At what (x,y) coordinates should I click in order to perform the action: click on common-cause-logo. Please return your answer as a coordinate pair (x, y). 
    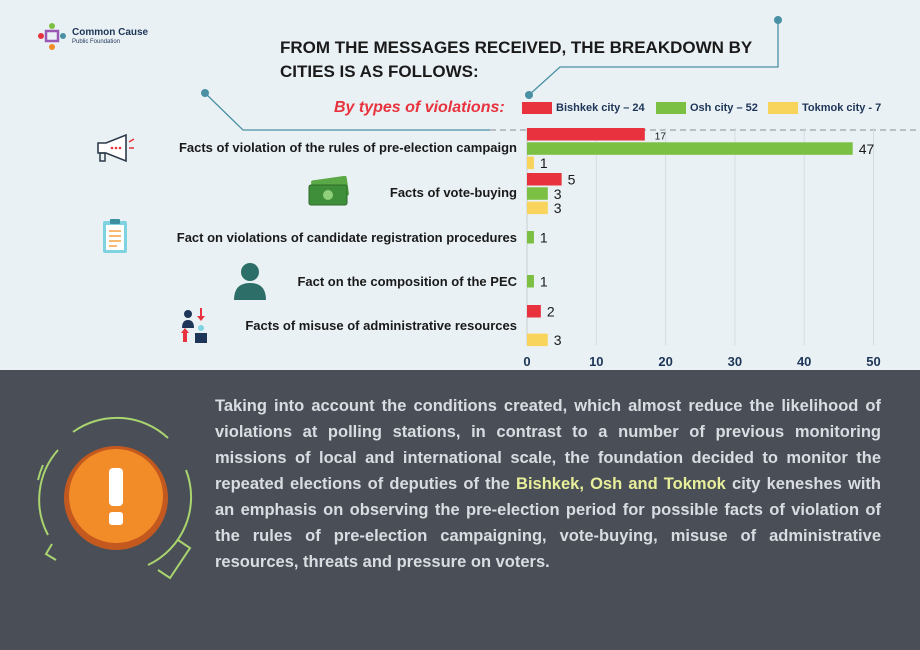
    Looking at the image, I should click on (52, 36).